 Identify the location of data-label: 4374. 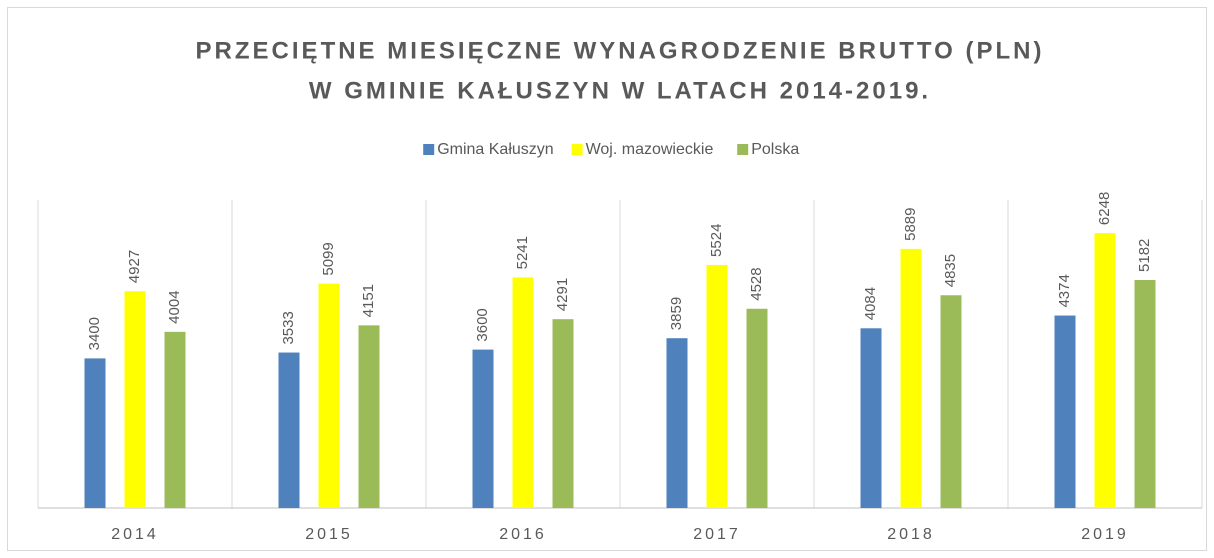
(1064, 290).